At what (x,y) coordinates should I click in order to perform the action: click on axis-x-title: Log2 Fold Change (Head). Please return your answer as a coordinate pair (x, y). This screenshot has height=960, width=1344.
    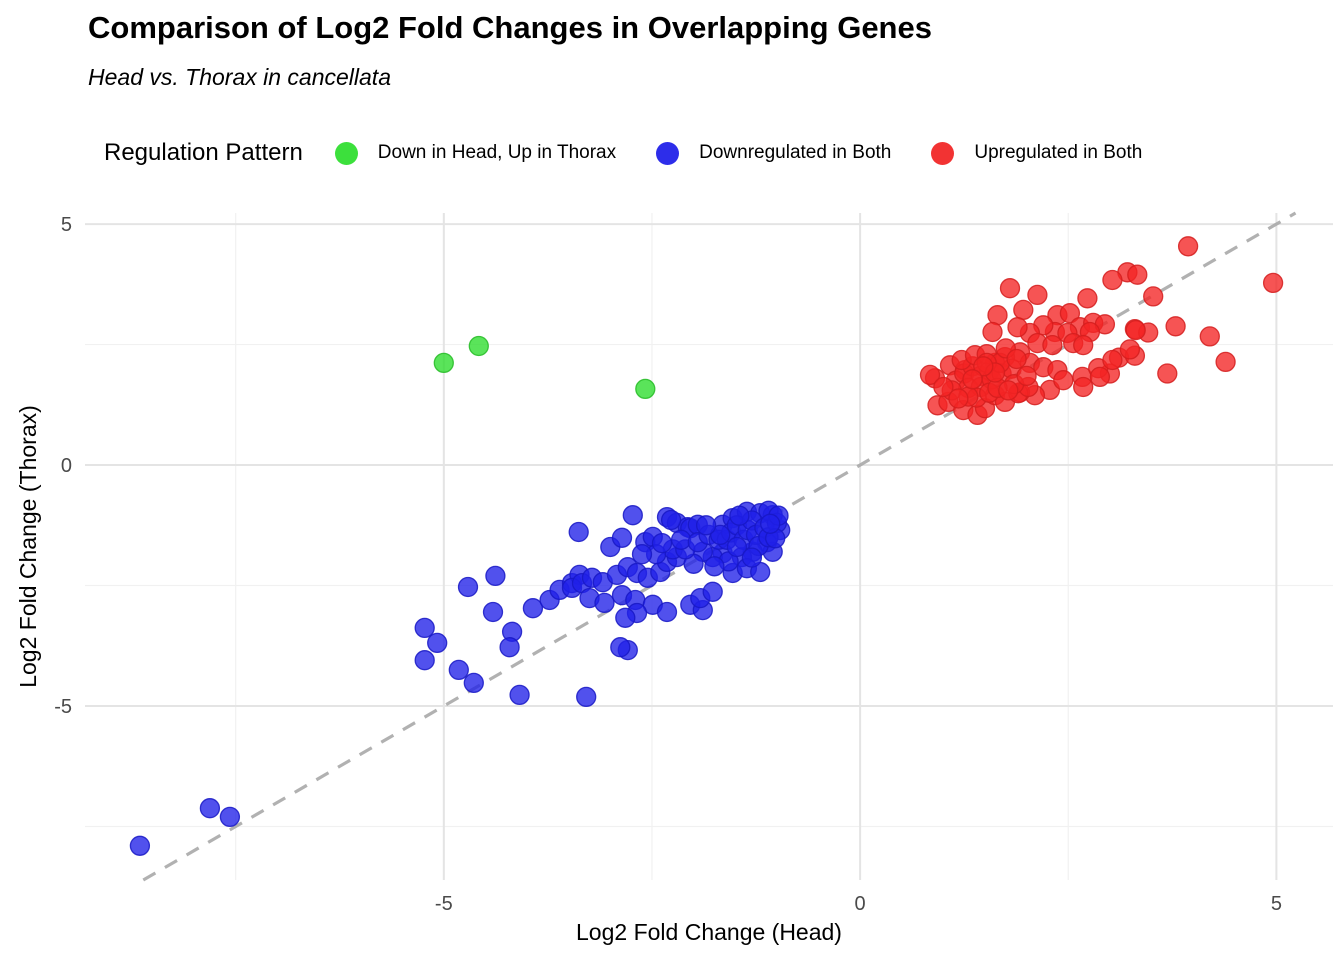
    Looking at the image, I should click on (709, 932).